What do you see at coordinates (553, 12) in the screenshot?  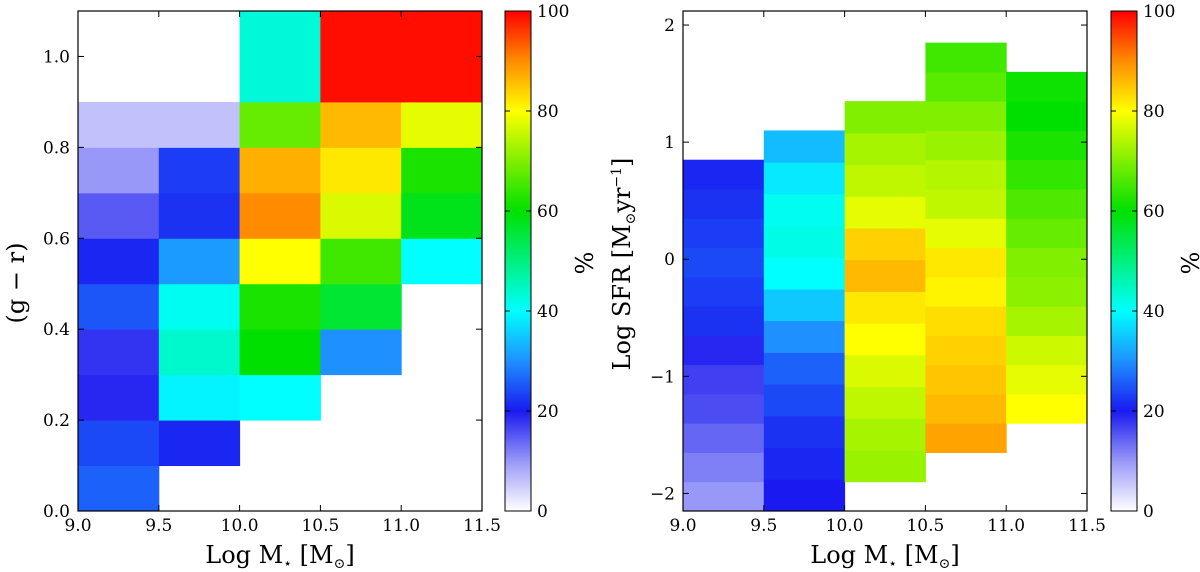 I see `colorbar-tick-label: 100` at bounding box center [553, 12].